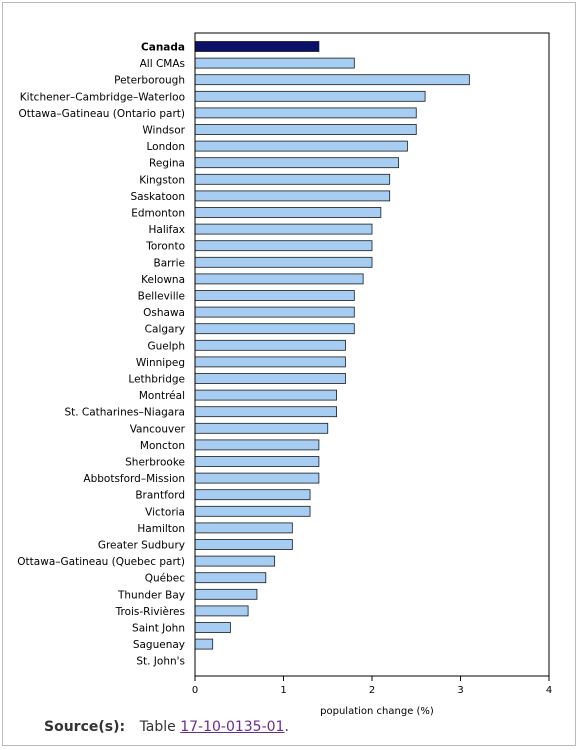 This screenshot has height=750, width=580. Describe the element at coordinates (195, 690) in the screenshot. I see `x-tick-label-0: 0` at that location.